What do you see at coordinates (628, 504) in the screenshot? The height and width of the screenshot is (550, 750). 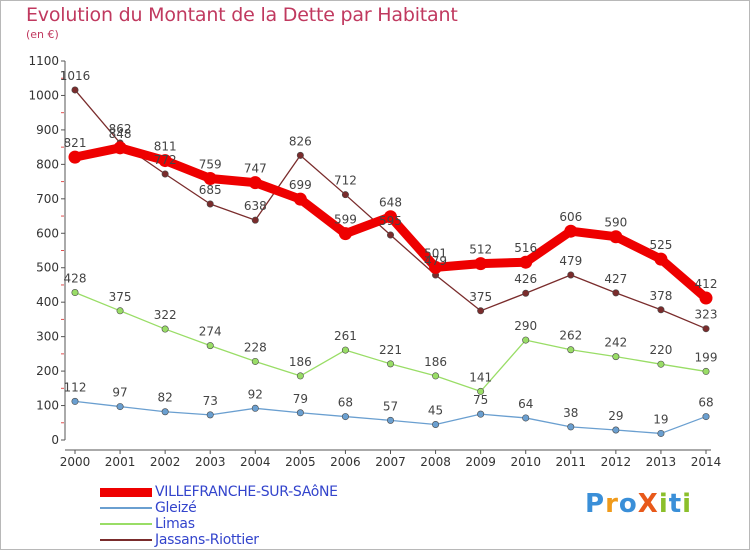 I see `logo-letter: o` at bounding box center [628, 504].